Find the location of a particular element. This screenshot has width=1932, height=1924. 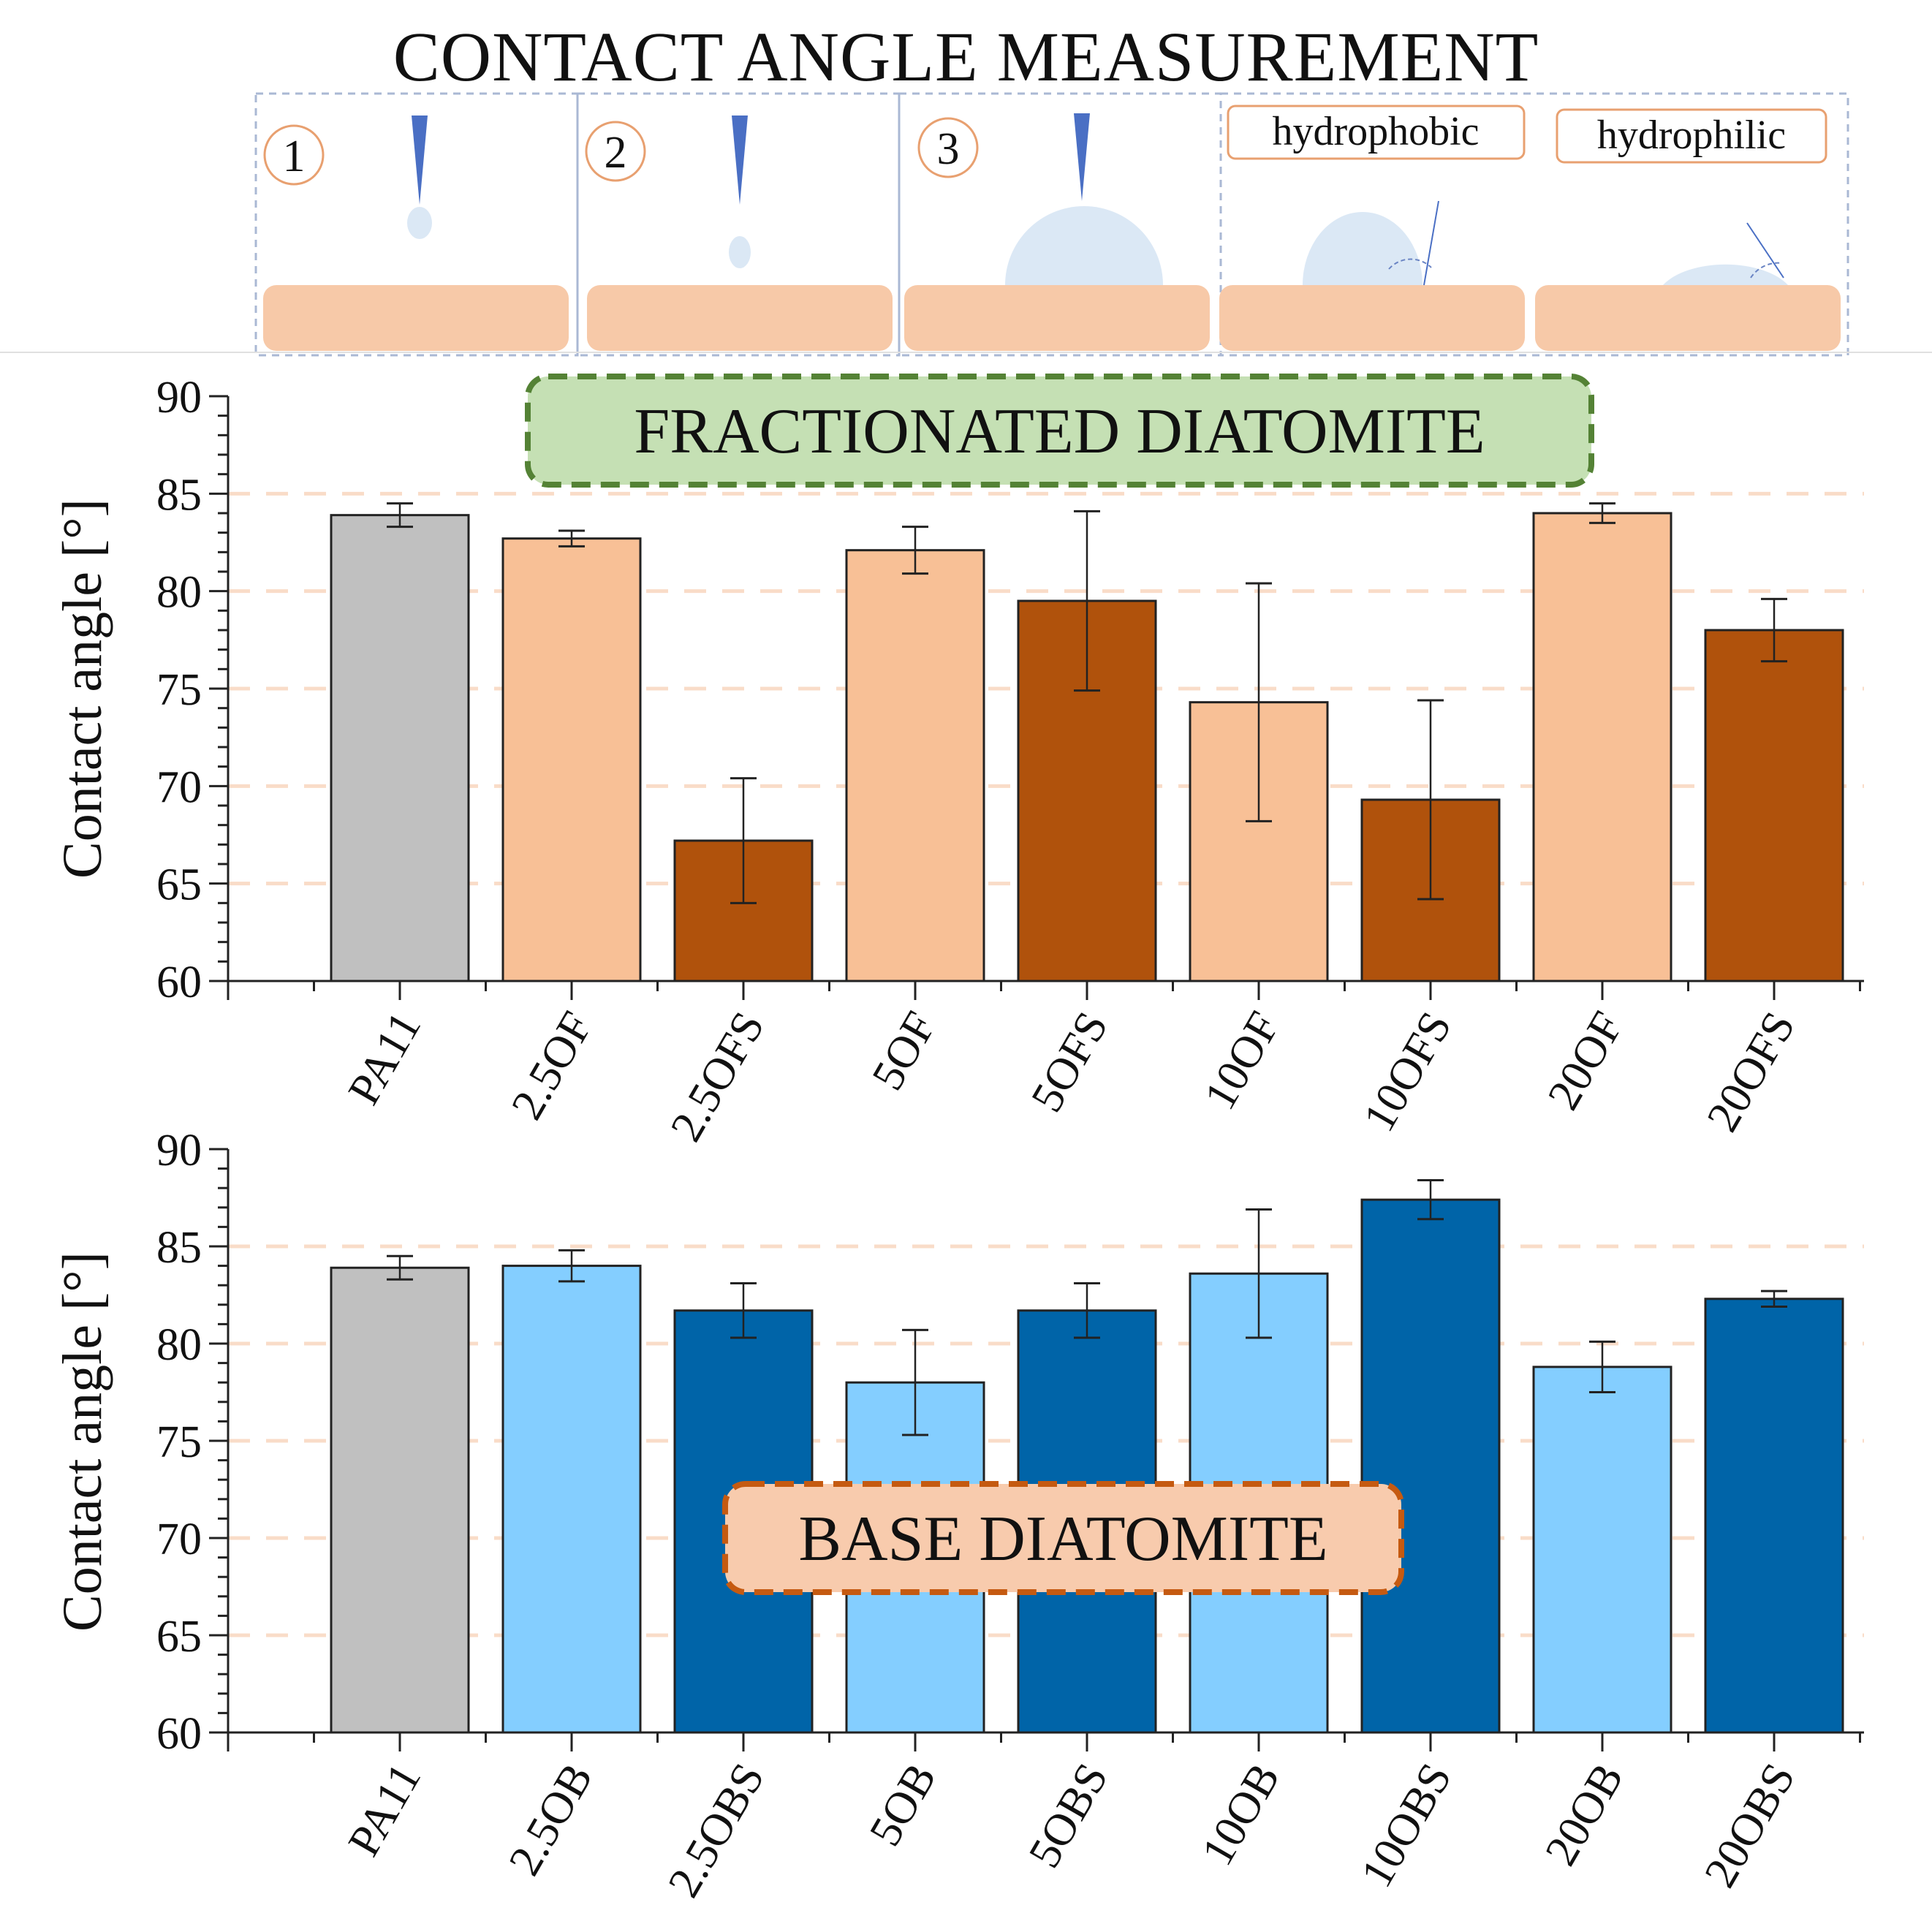

fractionated-errorbar-PA11 is located at coordinates (400, 515).